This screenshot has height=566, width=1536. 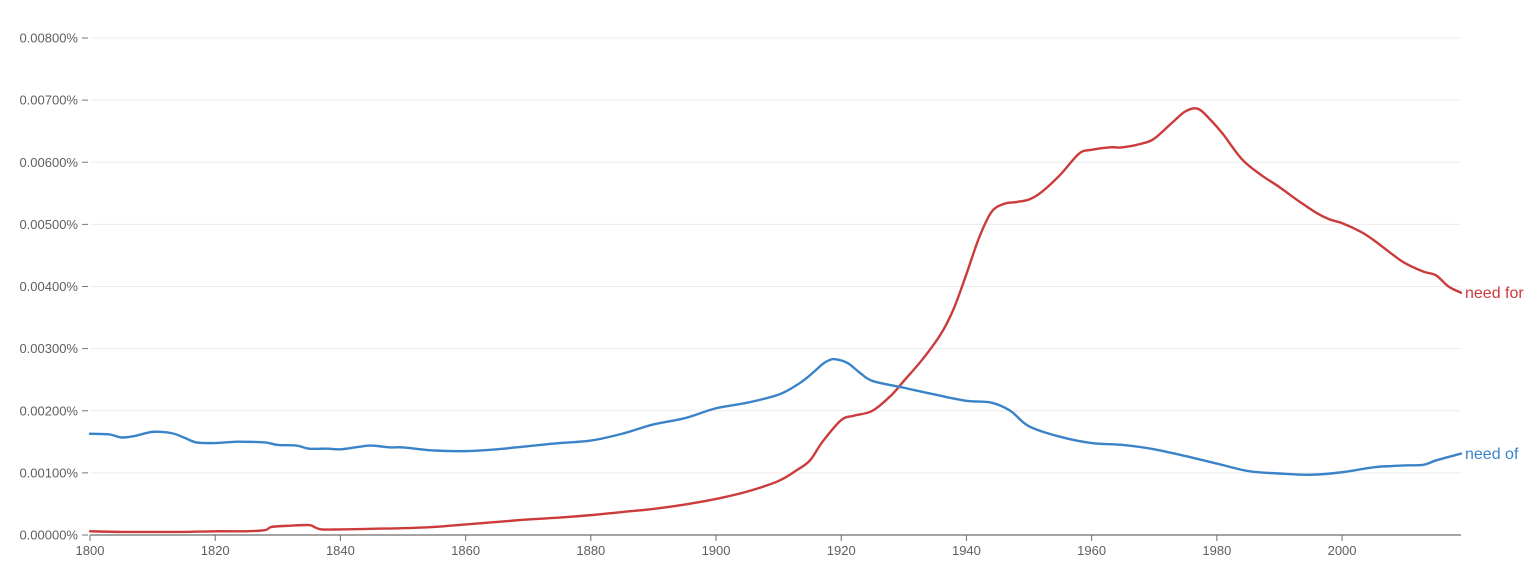 What do you see at coordinates (215, 550) in the screenshot?
I see `x-tick-label: 1820` at bounding box center [215, 550].